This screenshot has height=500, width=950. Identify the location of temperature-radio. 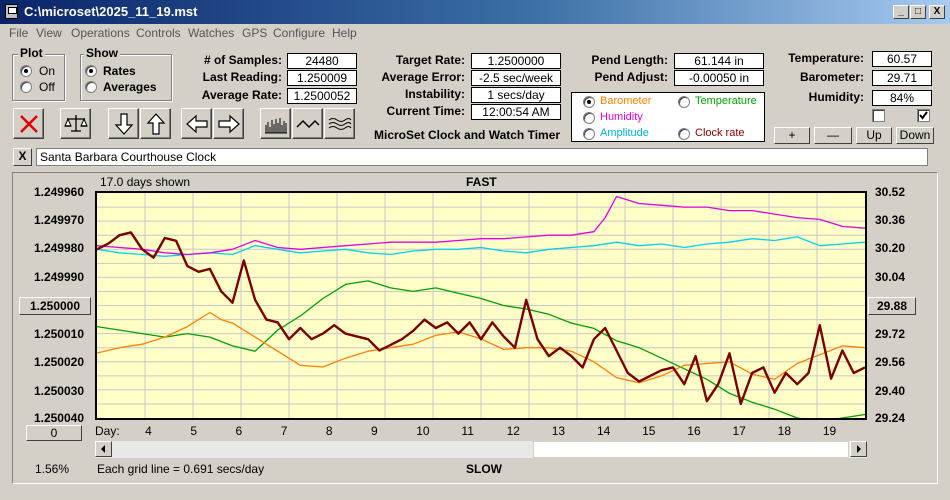
(684, 102).